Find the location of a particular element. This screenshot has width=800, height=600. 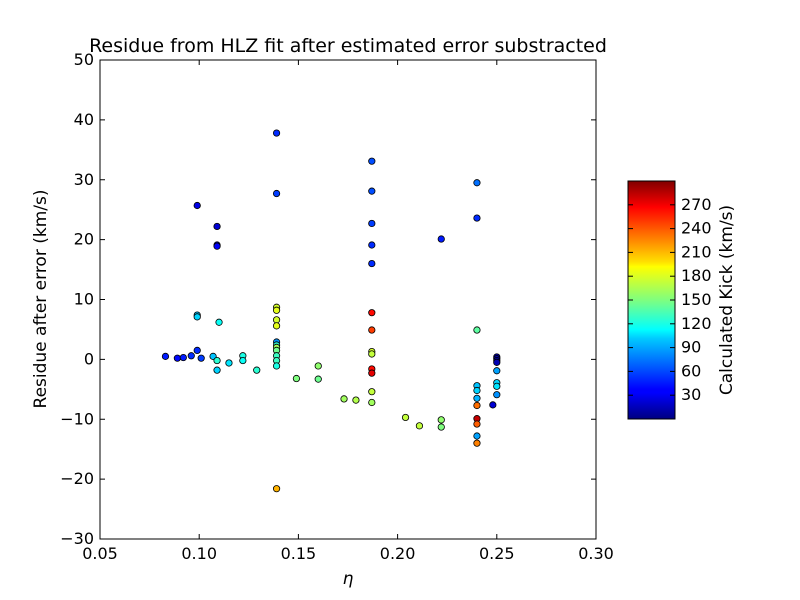

colorbar-tick-label: 210 is located at coordinates (696, 251).